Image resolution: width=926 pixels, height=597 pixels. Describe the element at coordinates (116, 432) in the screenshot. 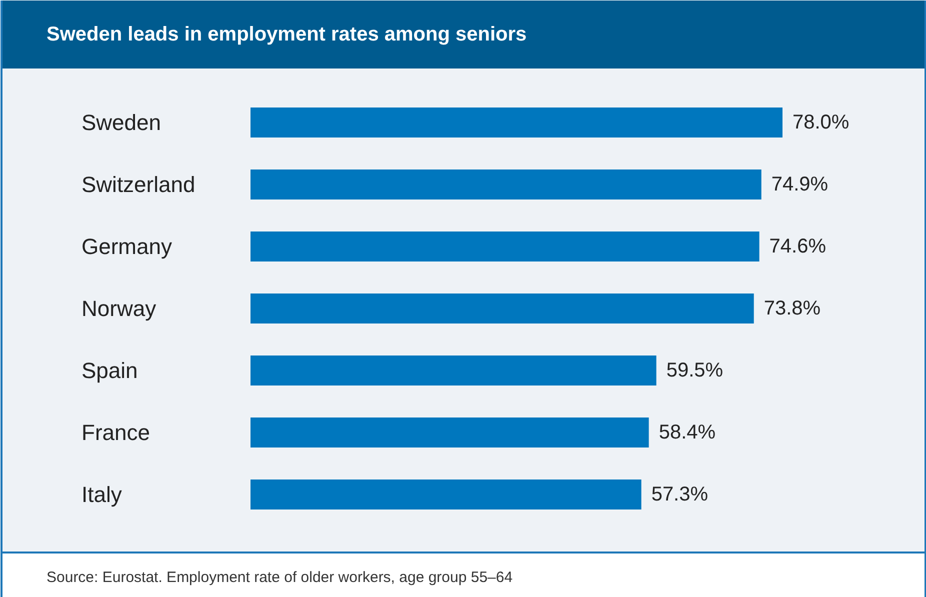

I see `y-tick-label: France` at that location.